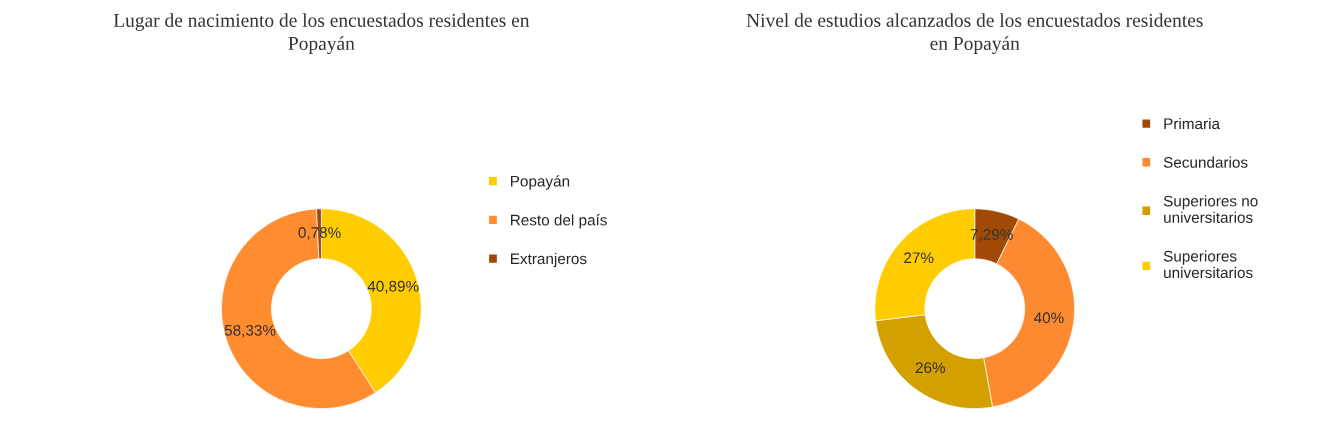 This screenshot has height=441, width=1328. I want to click on legend-label: Popayán, so click(540, 182).